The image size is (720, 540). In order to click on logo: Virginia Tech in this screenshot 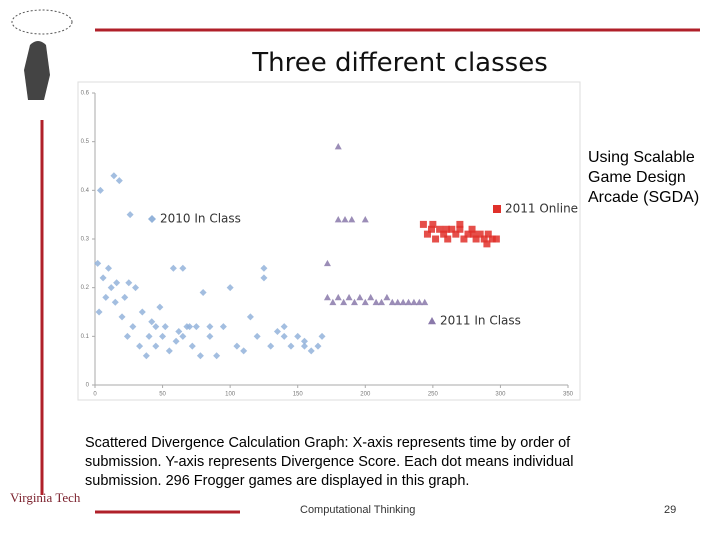, I will do `click(45, 497)`.